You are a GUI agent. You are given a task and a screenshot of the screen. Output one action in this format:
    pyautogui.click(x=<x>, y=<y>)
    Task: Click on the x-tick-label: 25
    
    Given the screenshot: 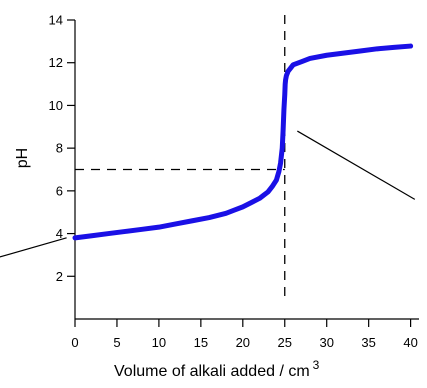 What is the action you would take?
    pyautogui.click(x=285, y=342)
    